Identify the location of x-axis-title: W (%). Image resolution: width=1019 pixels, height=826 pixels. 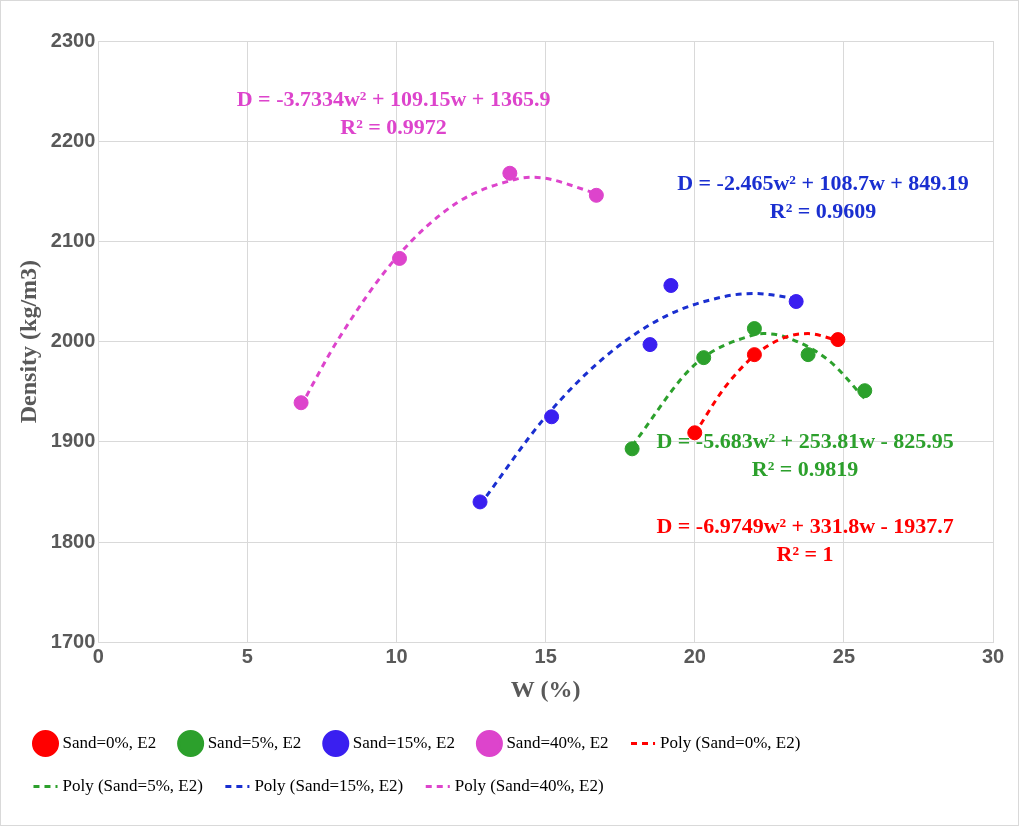
(545, 688).